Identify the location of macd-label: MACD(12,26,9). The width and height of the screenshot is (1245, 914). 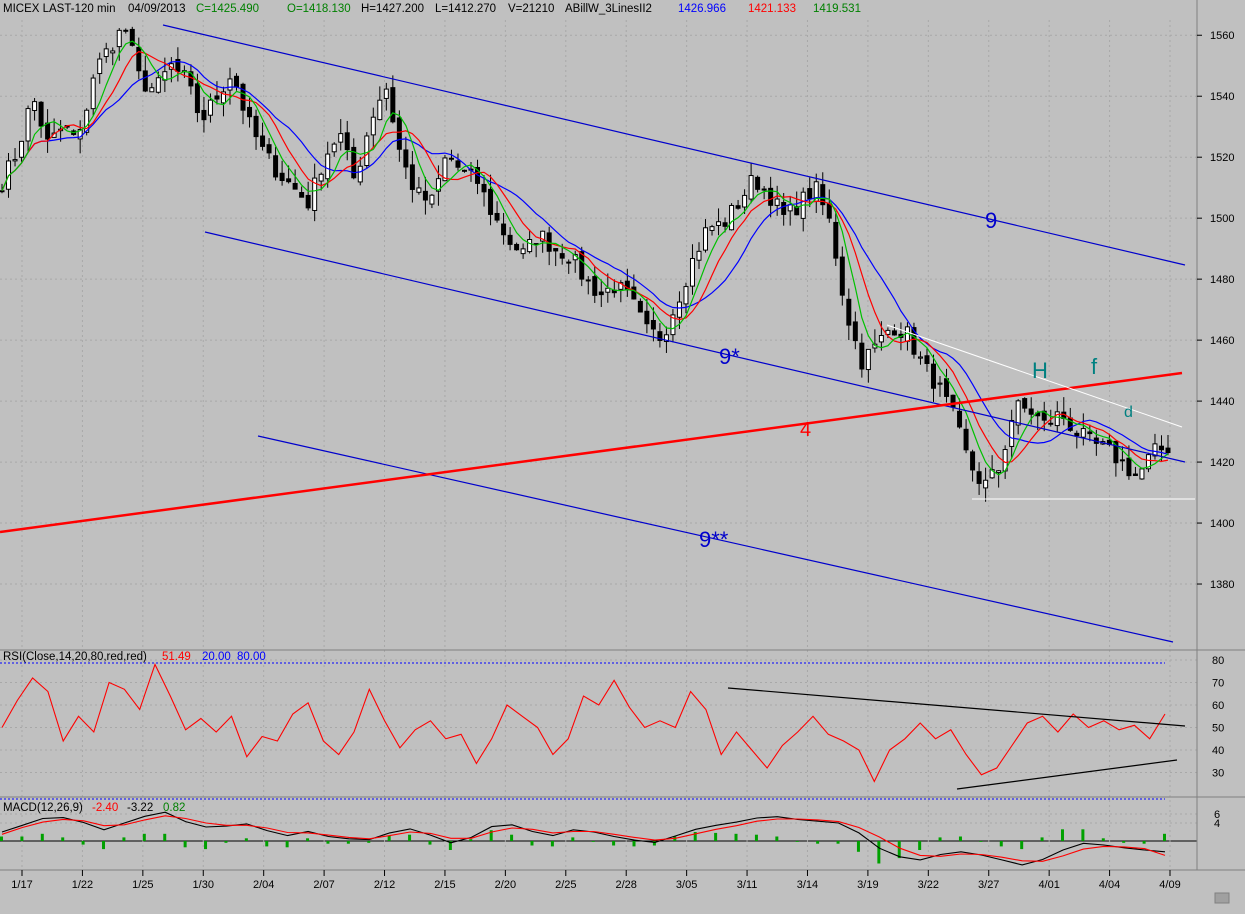
(43, 808).